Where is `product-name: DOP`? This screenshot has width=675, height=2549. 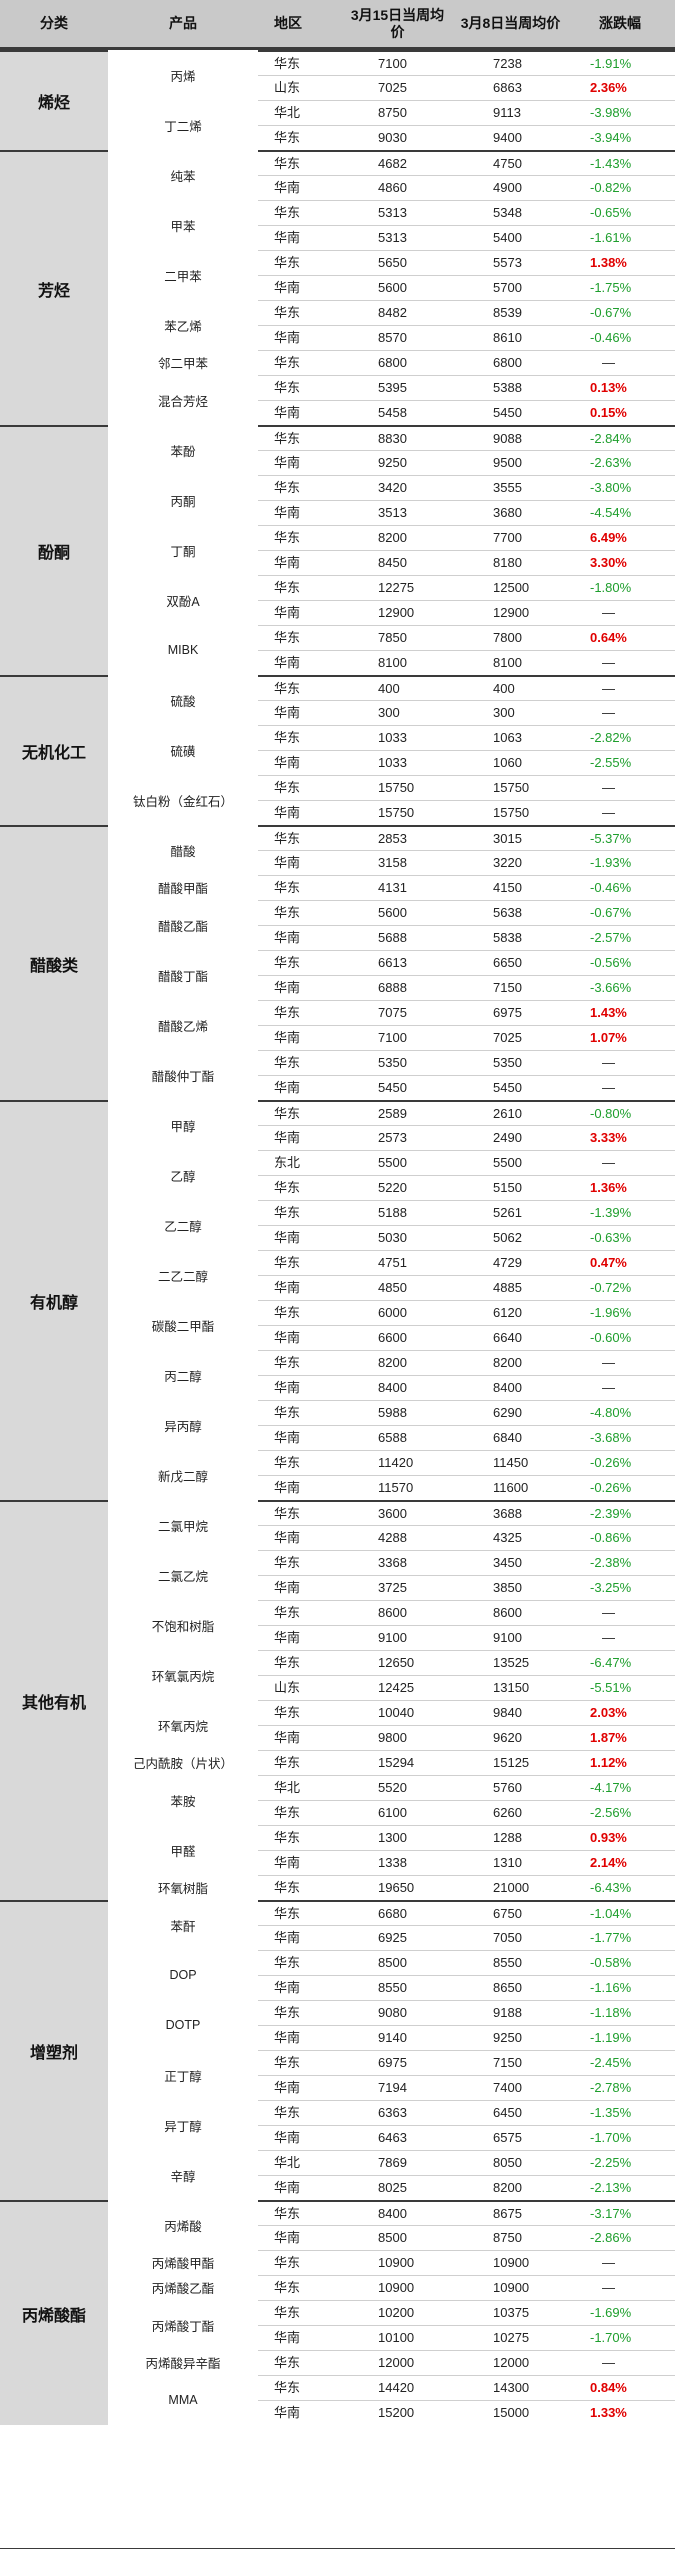 product-name: DOP is located at coordinates (183, 1975).